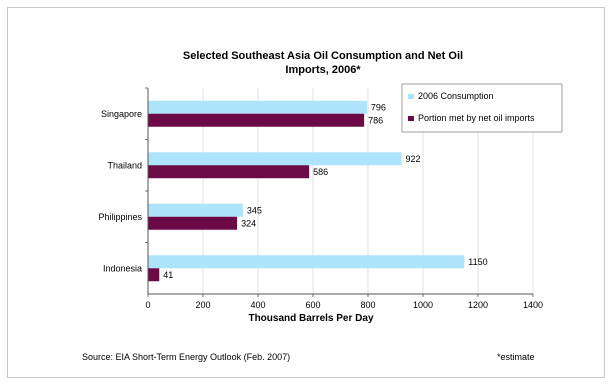  Describe the element at coordinates (320, 172) in the screenshot. I see `value-label: 586` at that location.